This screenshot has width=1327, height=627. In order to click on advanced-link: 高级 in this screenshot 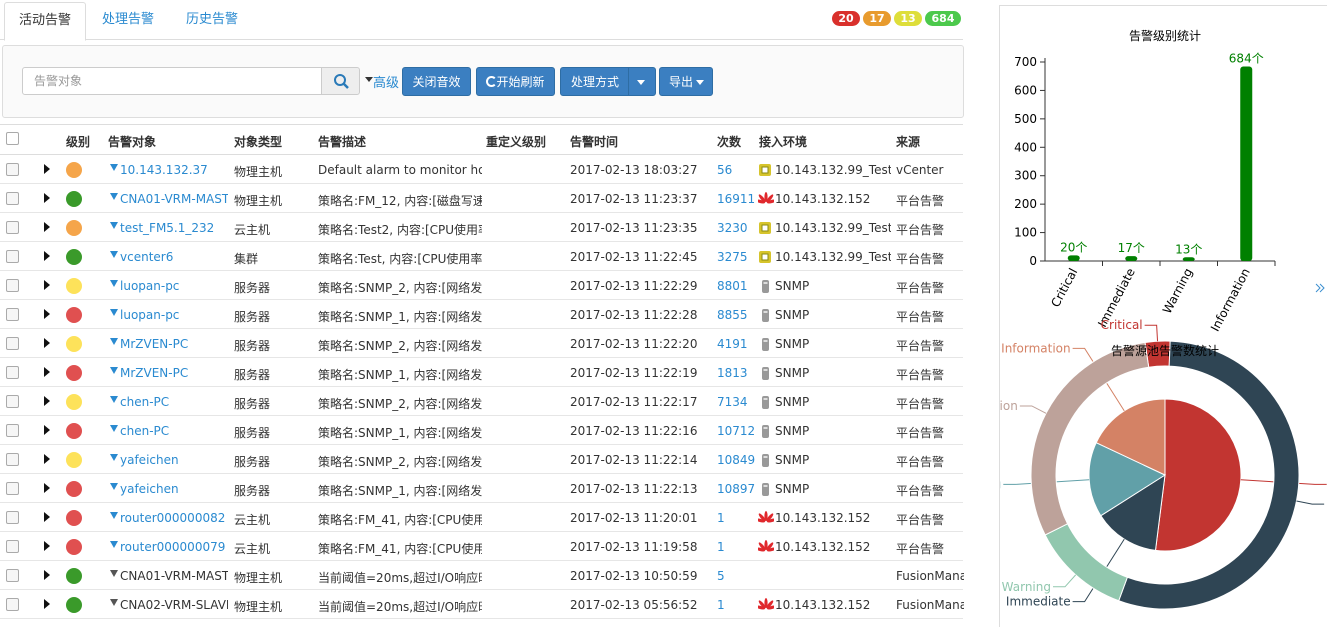, I will do `click(386, 83)`.